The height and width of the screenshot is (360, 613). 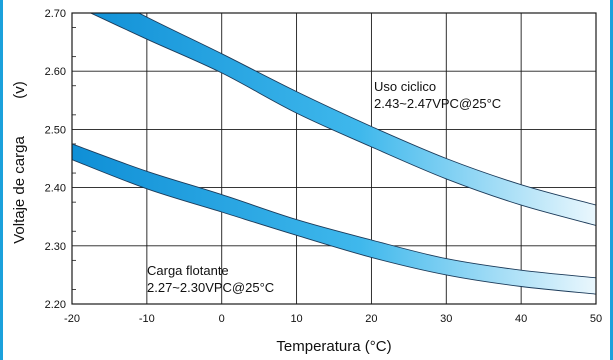 I want to click on annotation-uso-ciclico: Uso ciclico 2.43~2.47VPC@25°C, so click(x=437, y=95).